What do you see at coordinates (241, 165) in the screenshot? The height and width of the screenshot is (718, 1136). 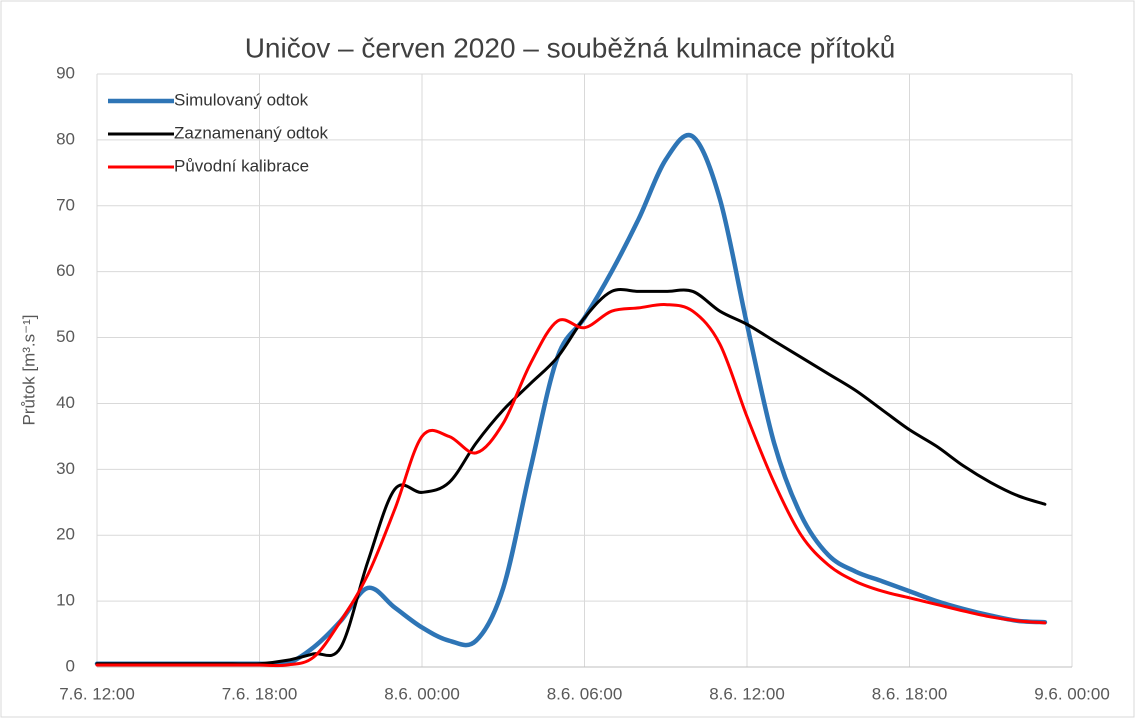 I see `legend-label: Původní kalibrace` at bounding box center [241, 165].